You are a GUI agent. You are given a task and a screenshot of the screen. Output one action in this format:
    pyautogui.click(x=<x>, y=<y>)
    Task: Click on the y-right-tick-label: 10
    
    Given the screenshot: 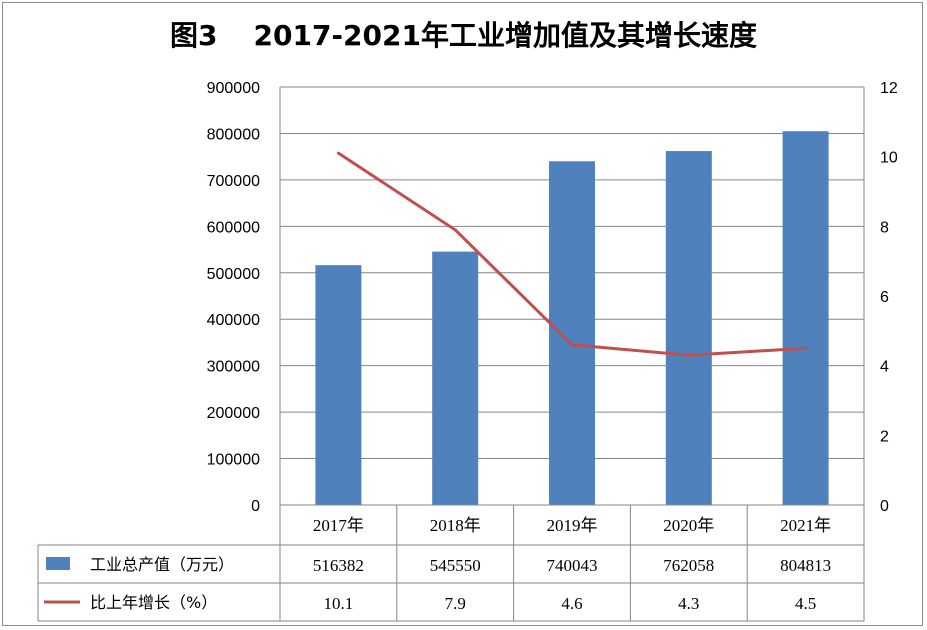 What is the action you would take?
    pyautogui.click(x=889, y=158)
    